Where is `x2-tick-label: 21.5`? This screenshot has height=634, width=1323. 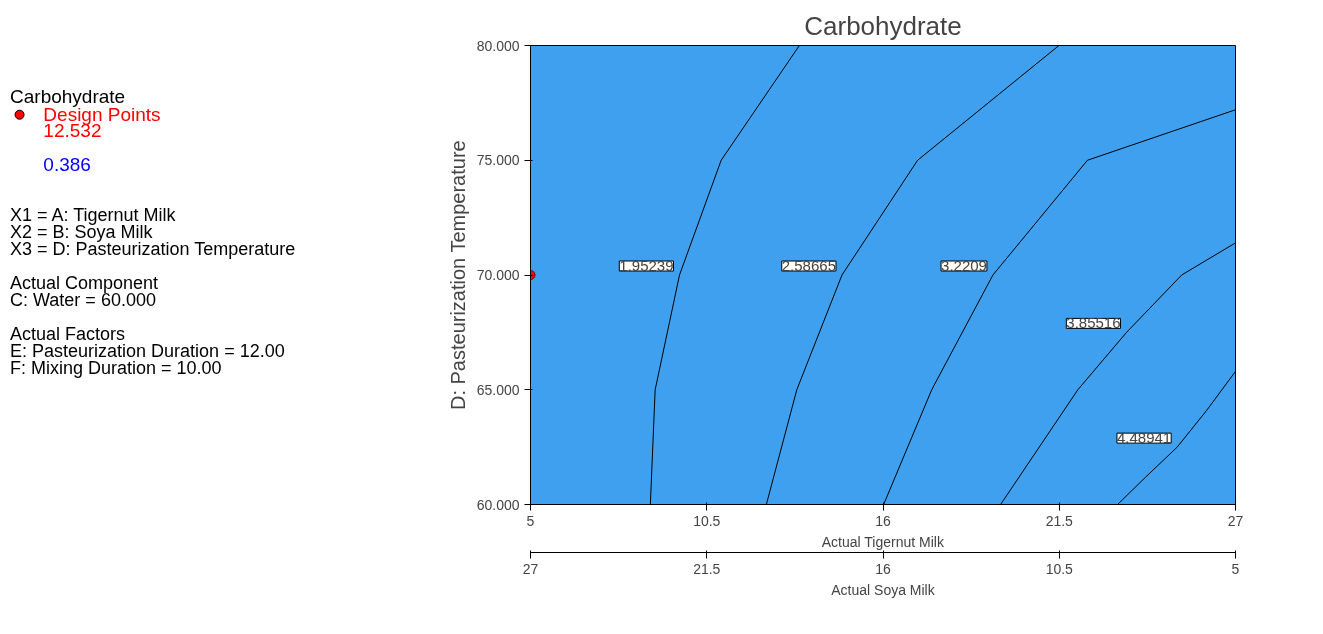
x2-tick-label: 21.5 is located at coordinates (707, 568).